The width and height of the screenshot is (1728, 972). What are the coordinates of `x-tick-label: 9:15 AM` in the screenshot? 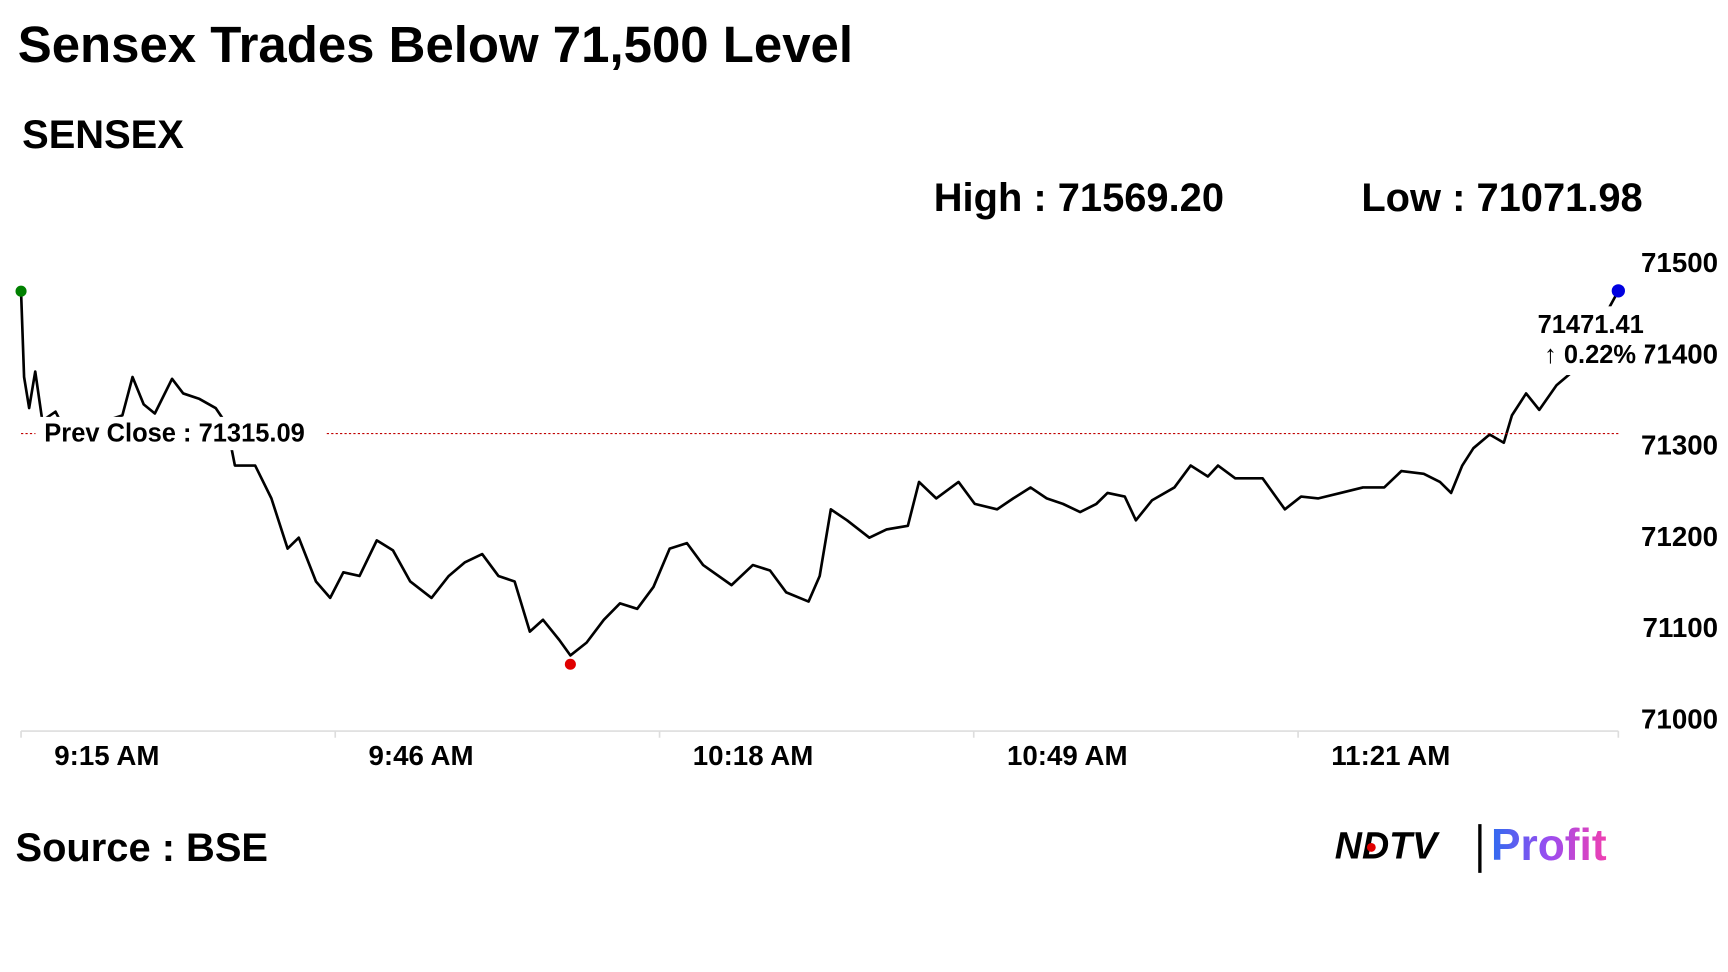 It's located at (106, 755).